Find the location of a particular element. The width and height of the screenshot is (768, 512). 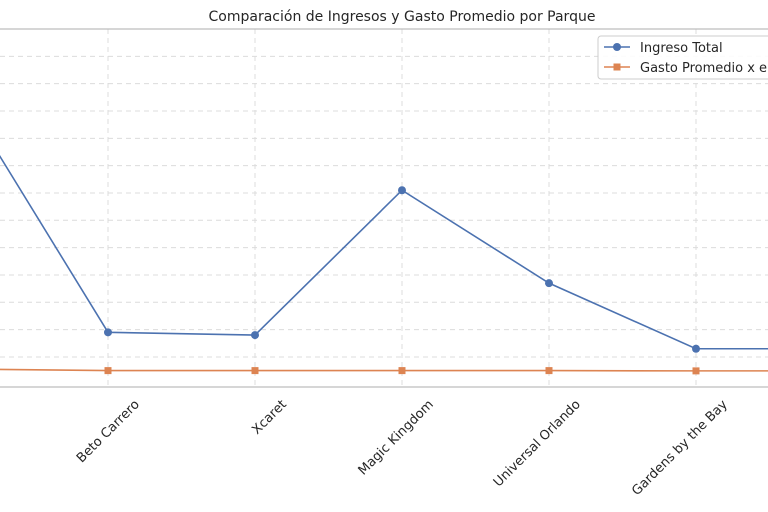

legend-label-gasto: Gasto Promedio x e is located at coordinates (703, 68).